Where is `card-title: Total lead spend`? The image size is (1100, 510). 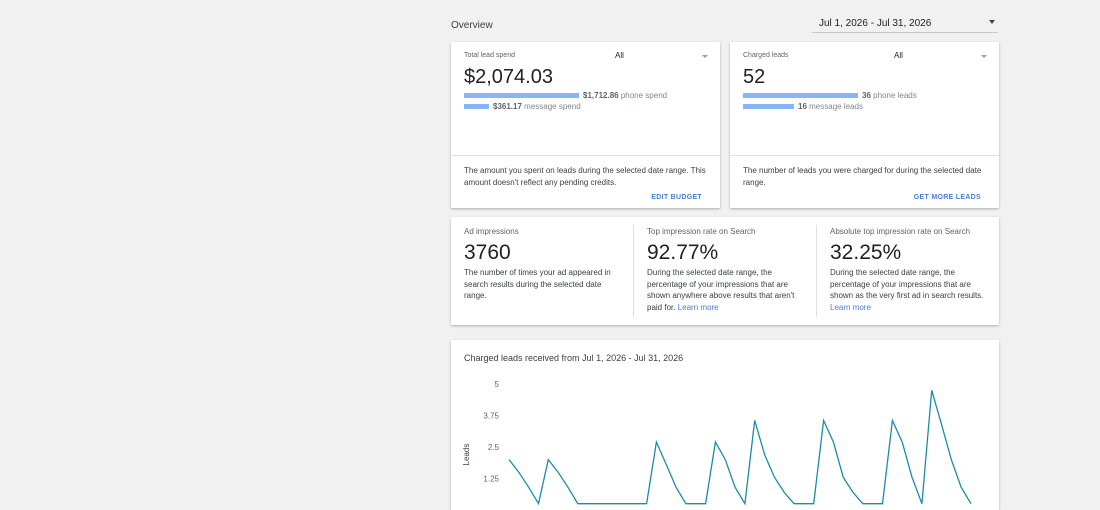 card-title: Total lead spend is located at coordinates (489, 55).